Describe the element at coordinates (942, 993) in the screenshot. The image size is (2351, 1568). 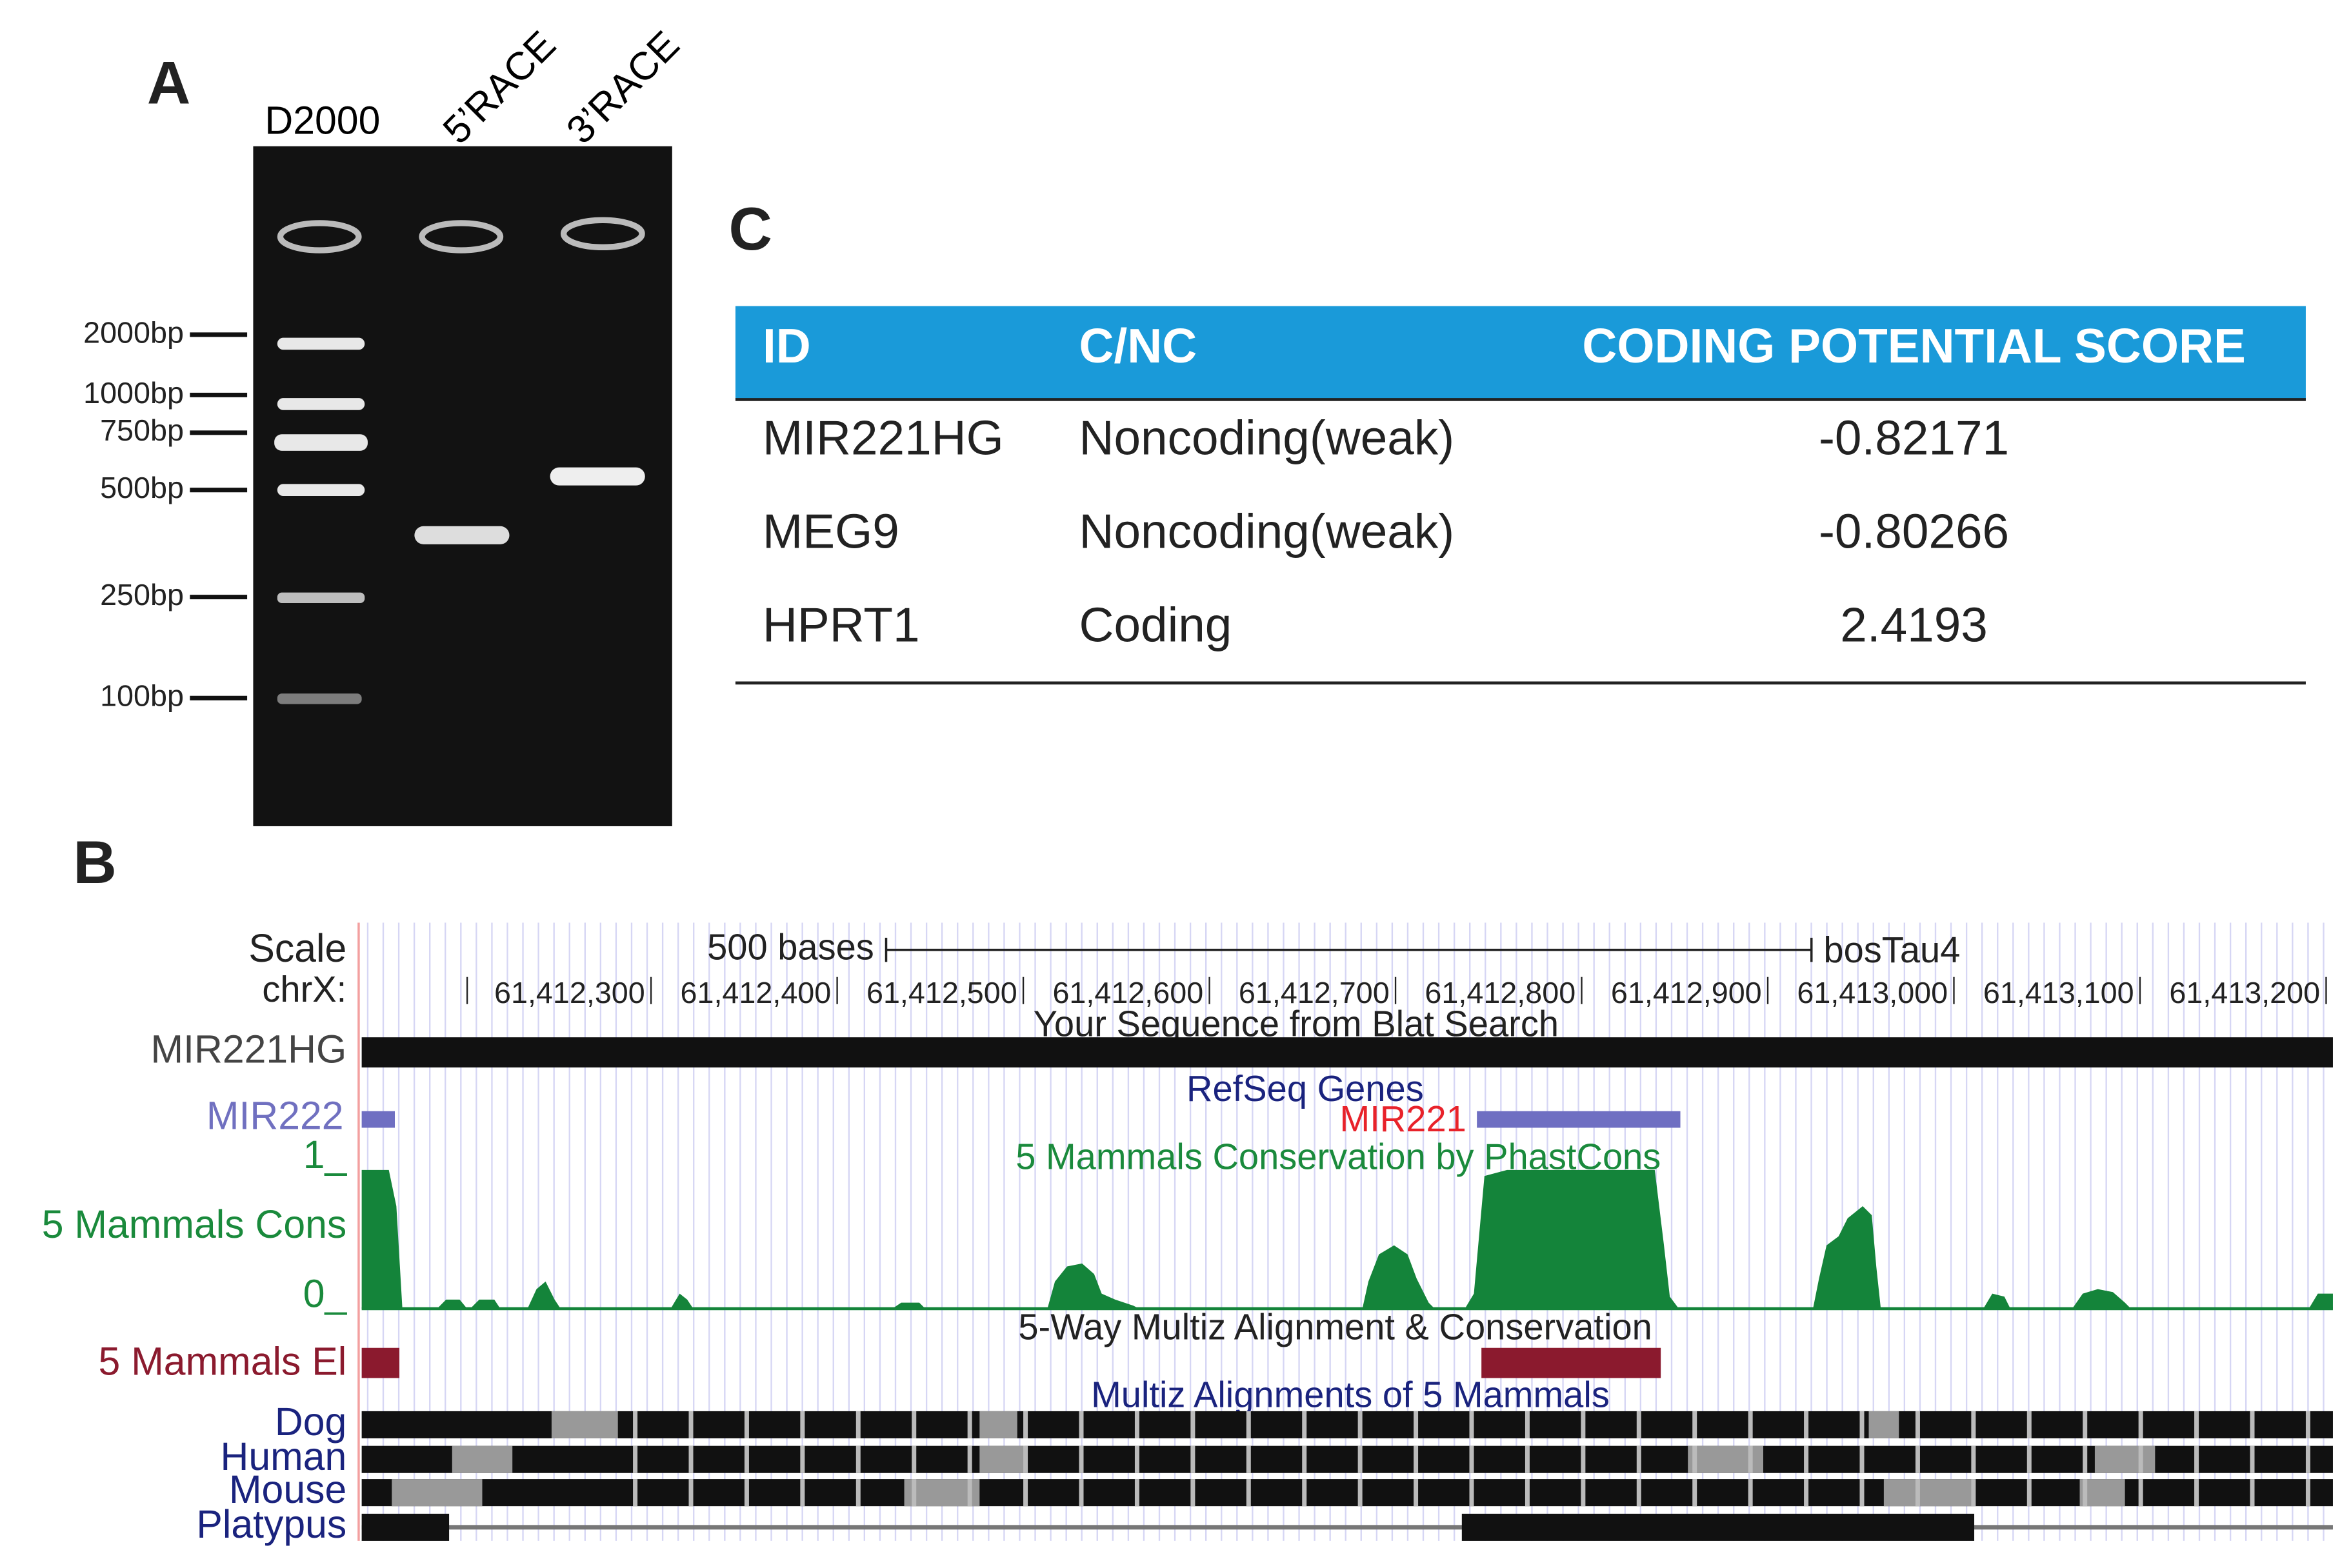
I see `pos-label: 61,412,500` at that location.